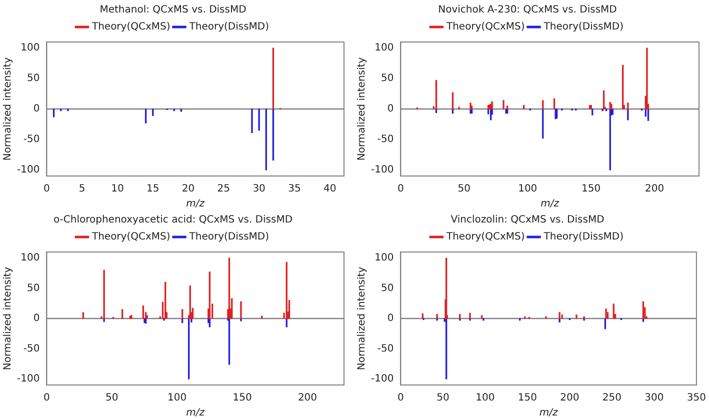  What do you see at coordinates (153, 189) in the screenshot?
I see `x-tick-label: 15` at bounding box center [153, 189].